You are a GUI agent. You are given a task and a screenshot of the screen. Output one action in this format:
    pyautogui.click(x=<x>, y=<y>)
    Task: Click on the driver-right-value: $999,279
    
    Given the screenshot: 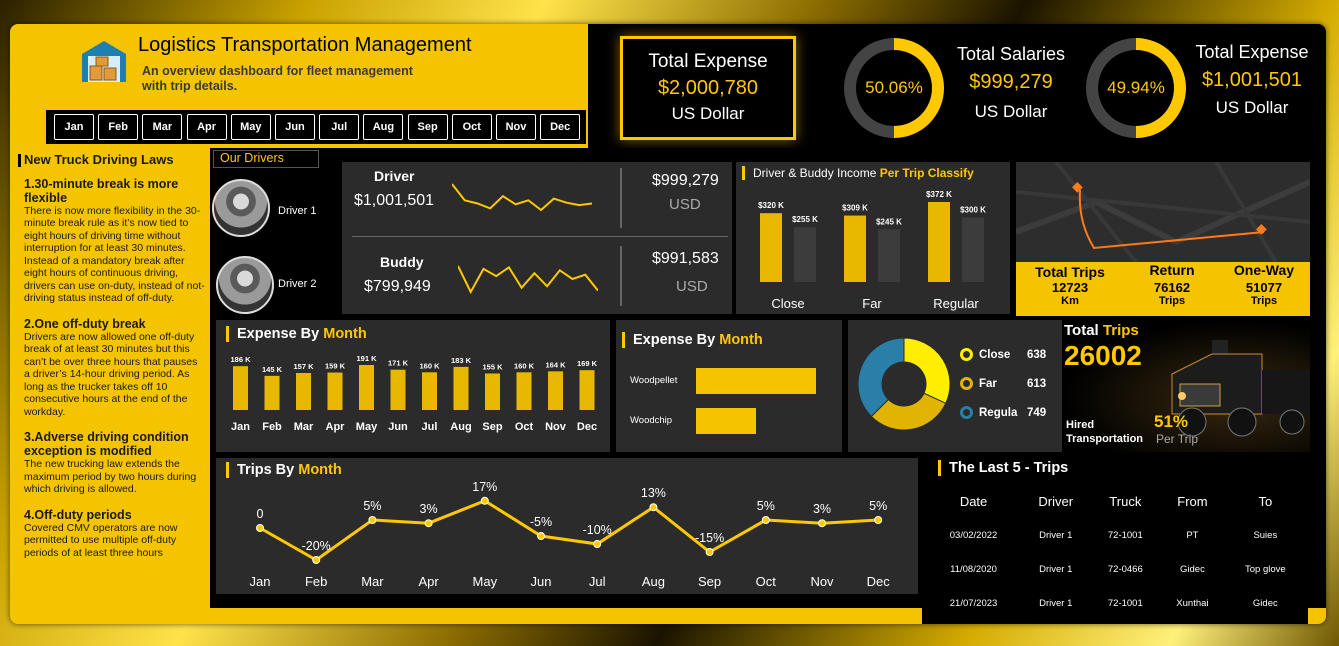 What is the action you would take?
    pyautogui.click(x=685, y=180)
    